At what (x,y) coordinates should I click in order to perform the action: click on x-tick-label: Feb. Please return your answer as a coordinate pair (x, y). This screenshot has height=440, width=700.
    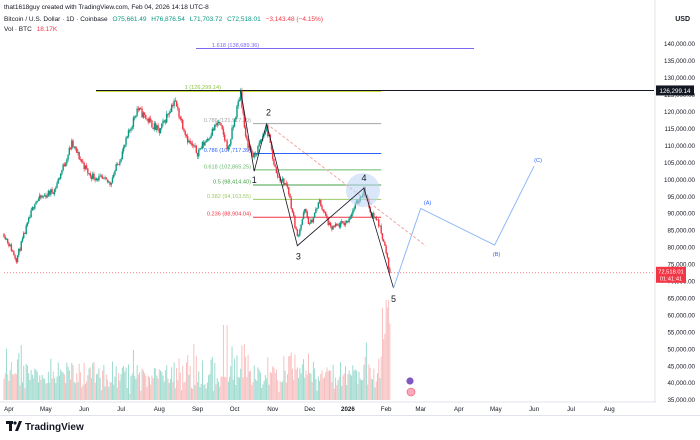
    Looking at the image, I should click on (386, 409).